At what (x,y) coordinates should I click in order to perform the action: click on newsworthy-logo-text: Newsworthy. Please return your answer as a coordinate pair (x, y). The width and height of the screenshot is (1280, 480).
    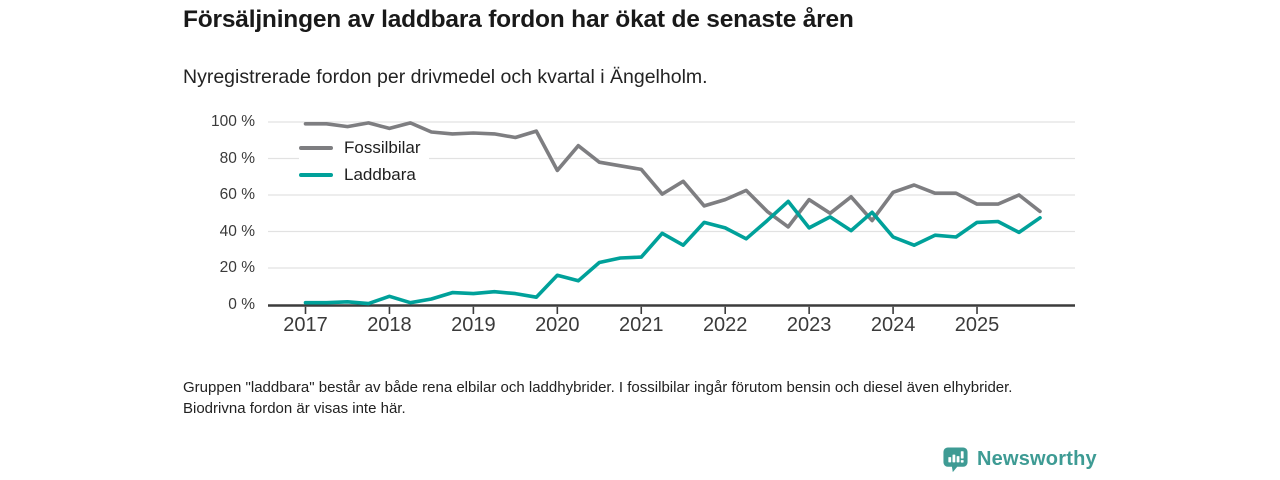
    Looking at the image, I should click on (1037, 459).